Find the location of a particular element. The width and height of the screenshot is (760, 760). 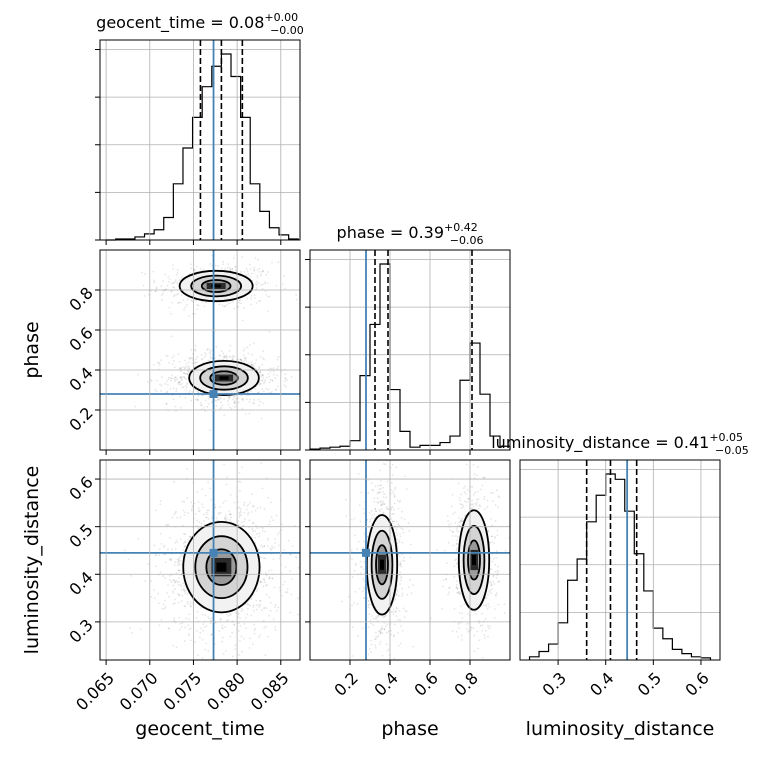

y-tick-label: 0.8 is located at coordinates (80, 298).